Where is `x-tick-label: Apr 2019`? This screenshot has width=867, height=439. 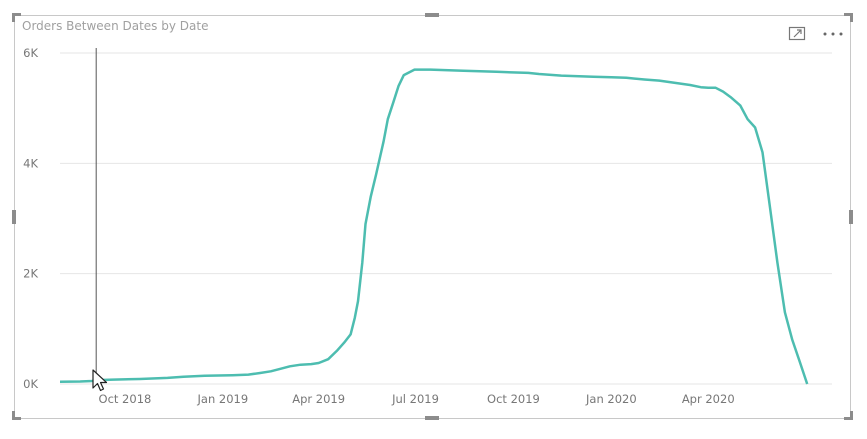 x-tick-label: Apr 2019 is located at coordinates (318, 399).